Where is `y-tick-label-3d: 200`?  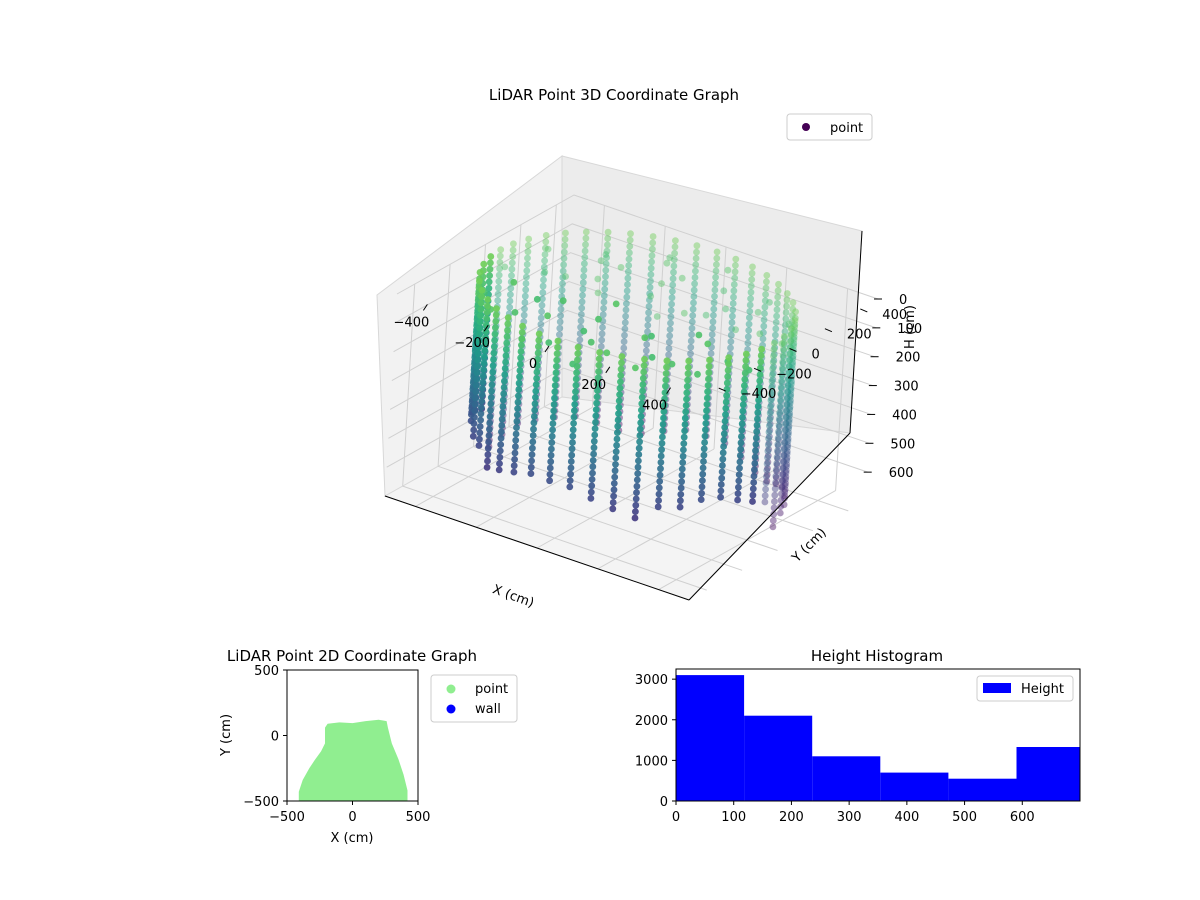
y-tick-label-3d: 200 is located at coordinates (859, 335).